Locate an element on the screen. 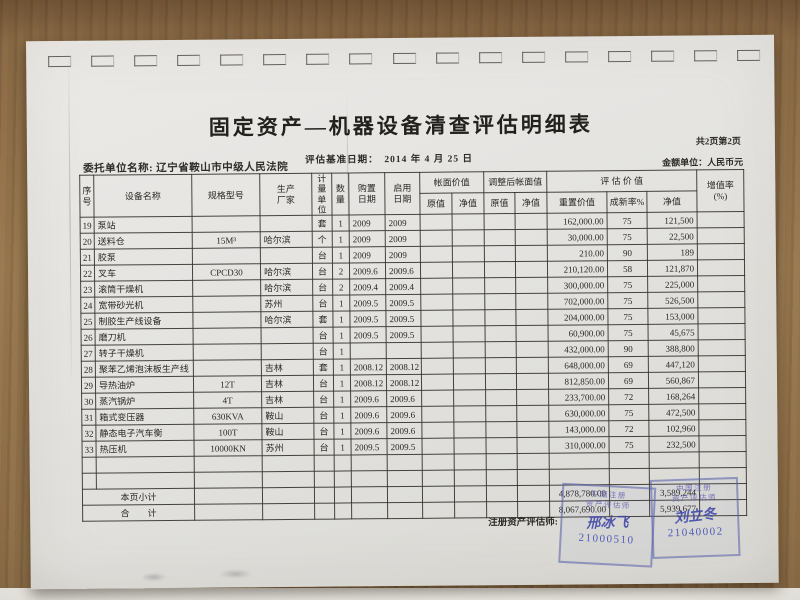  col-header-unit: 计量 单位 is located at coordinates (322, 194).